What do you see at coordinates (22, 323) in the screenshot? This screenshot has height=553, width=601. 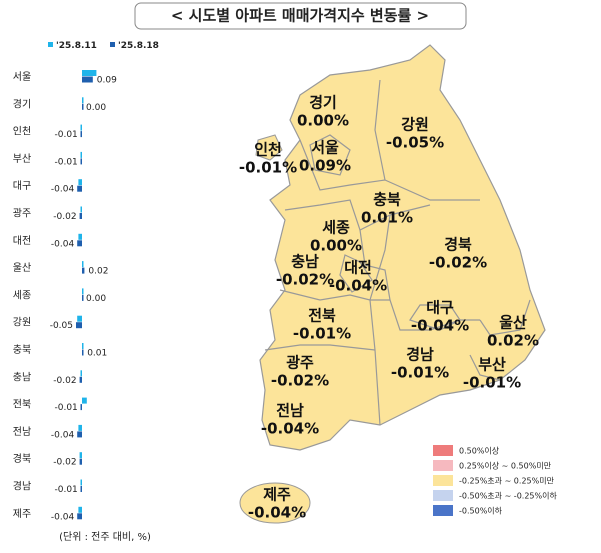 I see `category-label: 강원` at bounding box center [22, 323].